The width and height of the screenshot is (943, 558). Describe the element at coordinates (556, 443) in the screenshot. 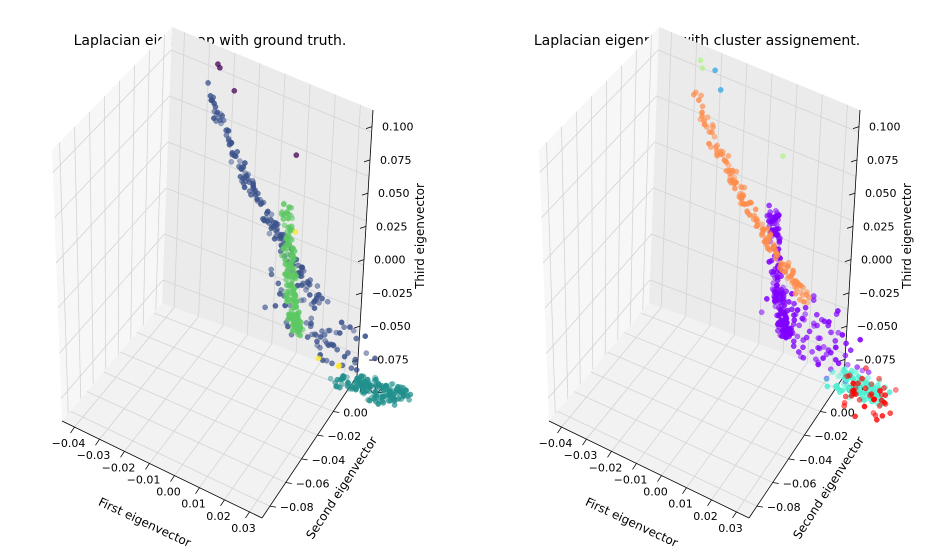

I see `x-tick-label: −0.04` at that location.